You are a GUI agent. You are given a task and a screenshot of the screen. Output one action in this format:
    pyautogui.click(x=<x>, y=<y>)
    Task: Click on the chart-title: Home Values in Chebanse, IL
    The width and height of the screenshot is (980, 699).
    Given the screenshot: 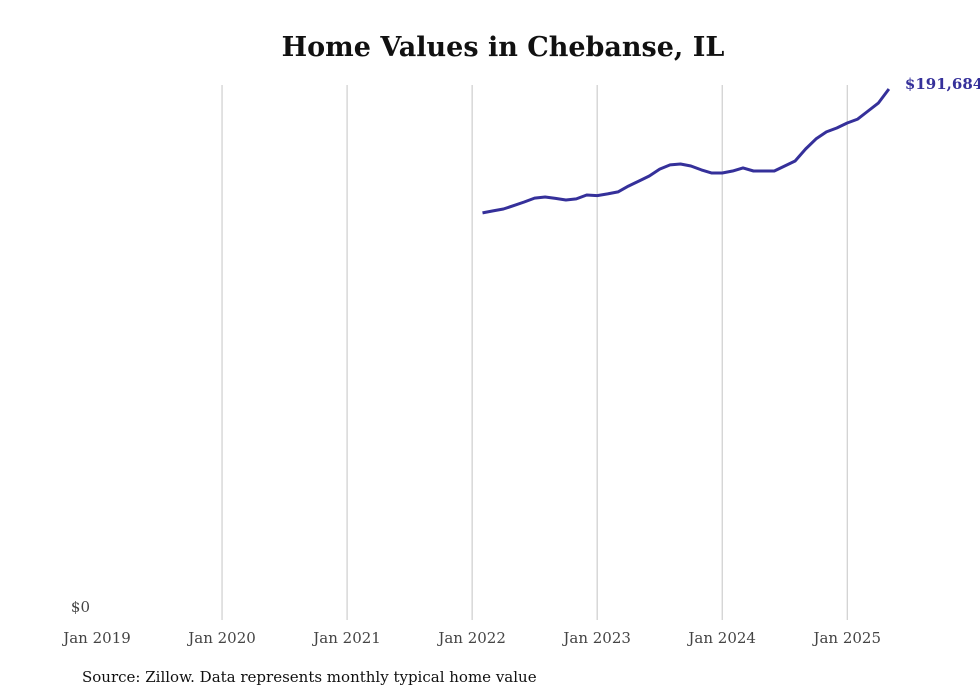 What is the action you would take?
    pyautogui.click(x=503, y=47)
    